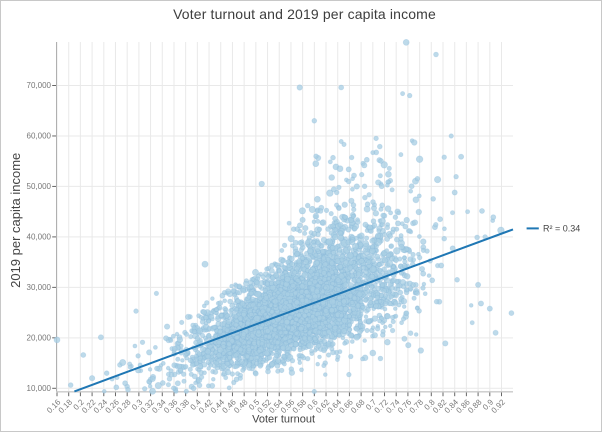 This screenshot has height=432, width=602. Describe the element at coordinates (39, 388) in the screenshot. I see `svg-text: 10,000` at that location.